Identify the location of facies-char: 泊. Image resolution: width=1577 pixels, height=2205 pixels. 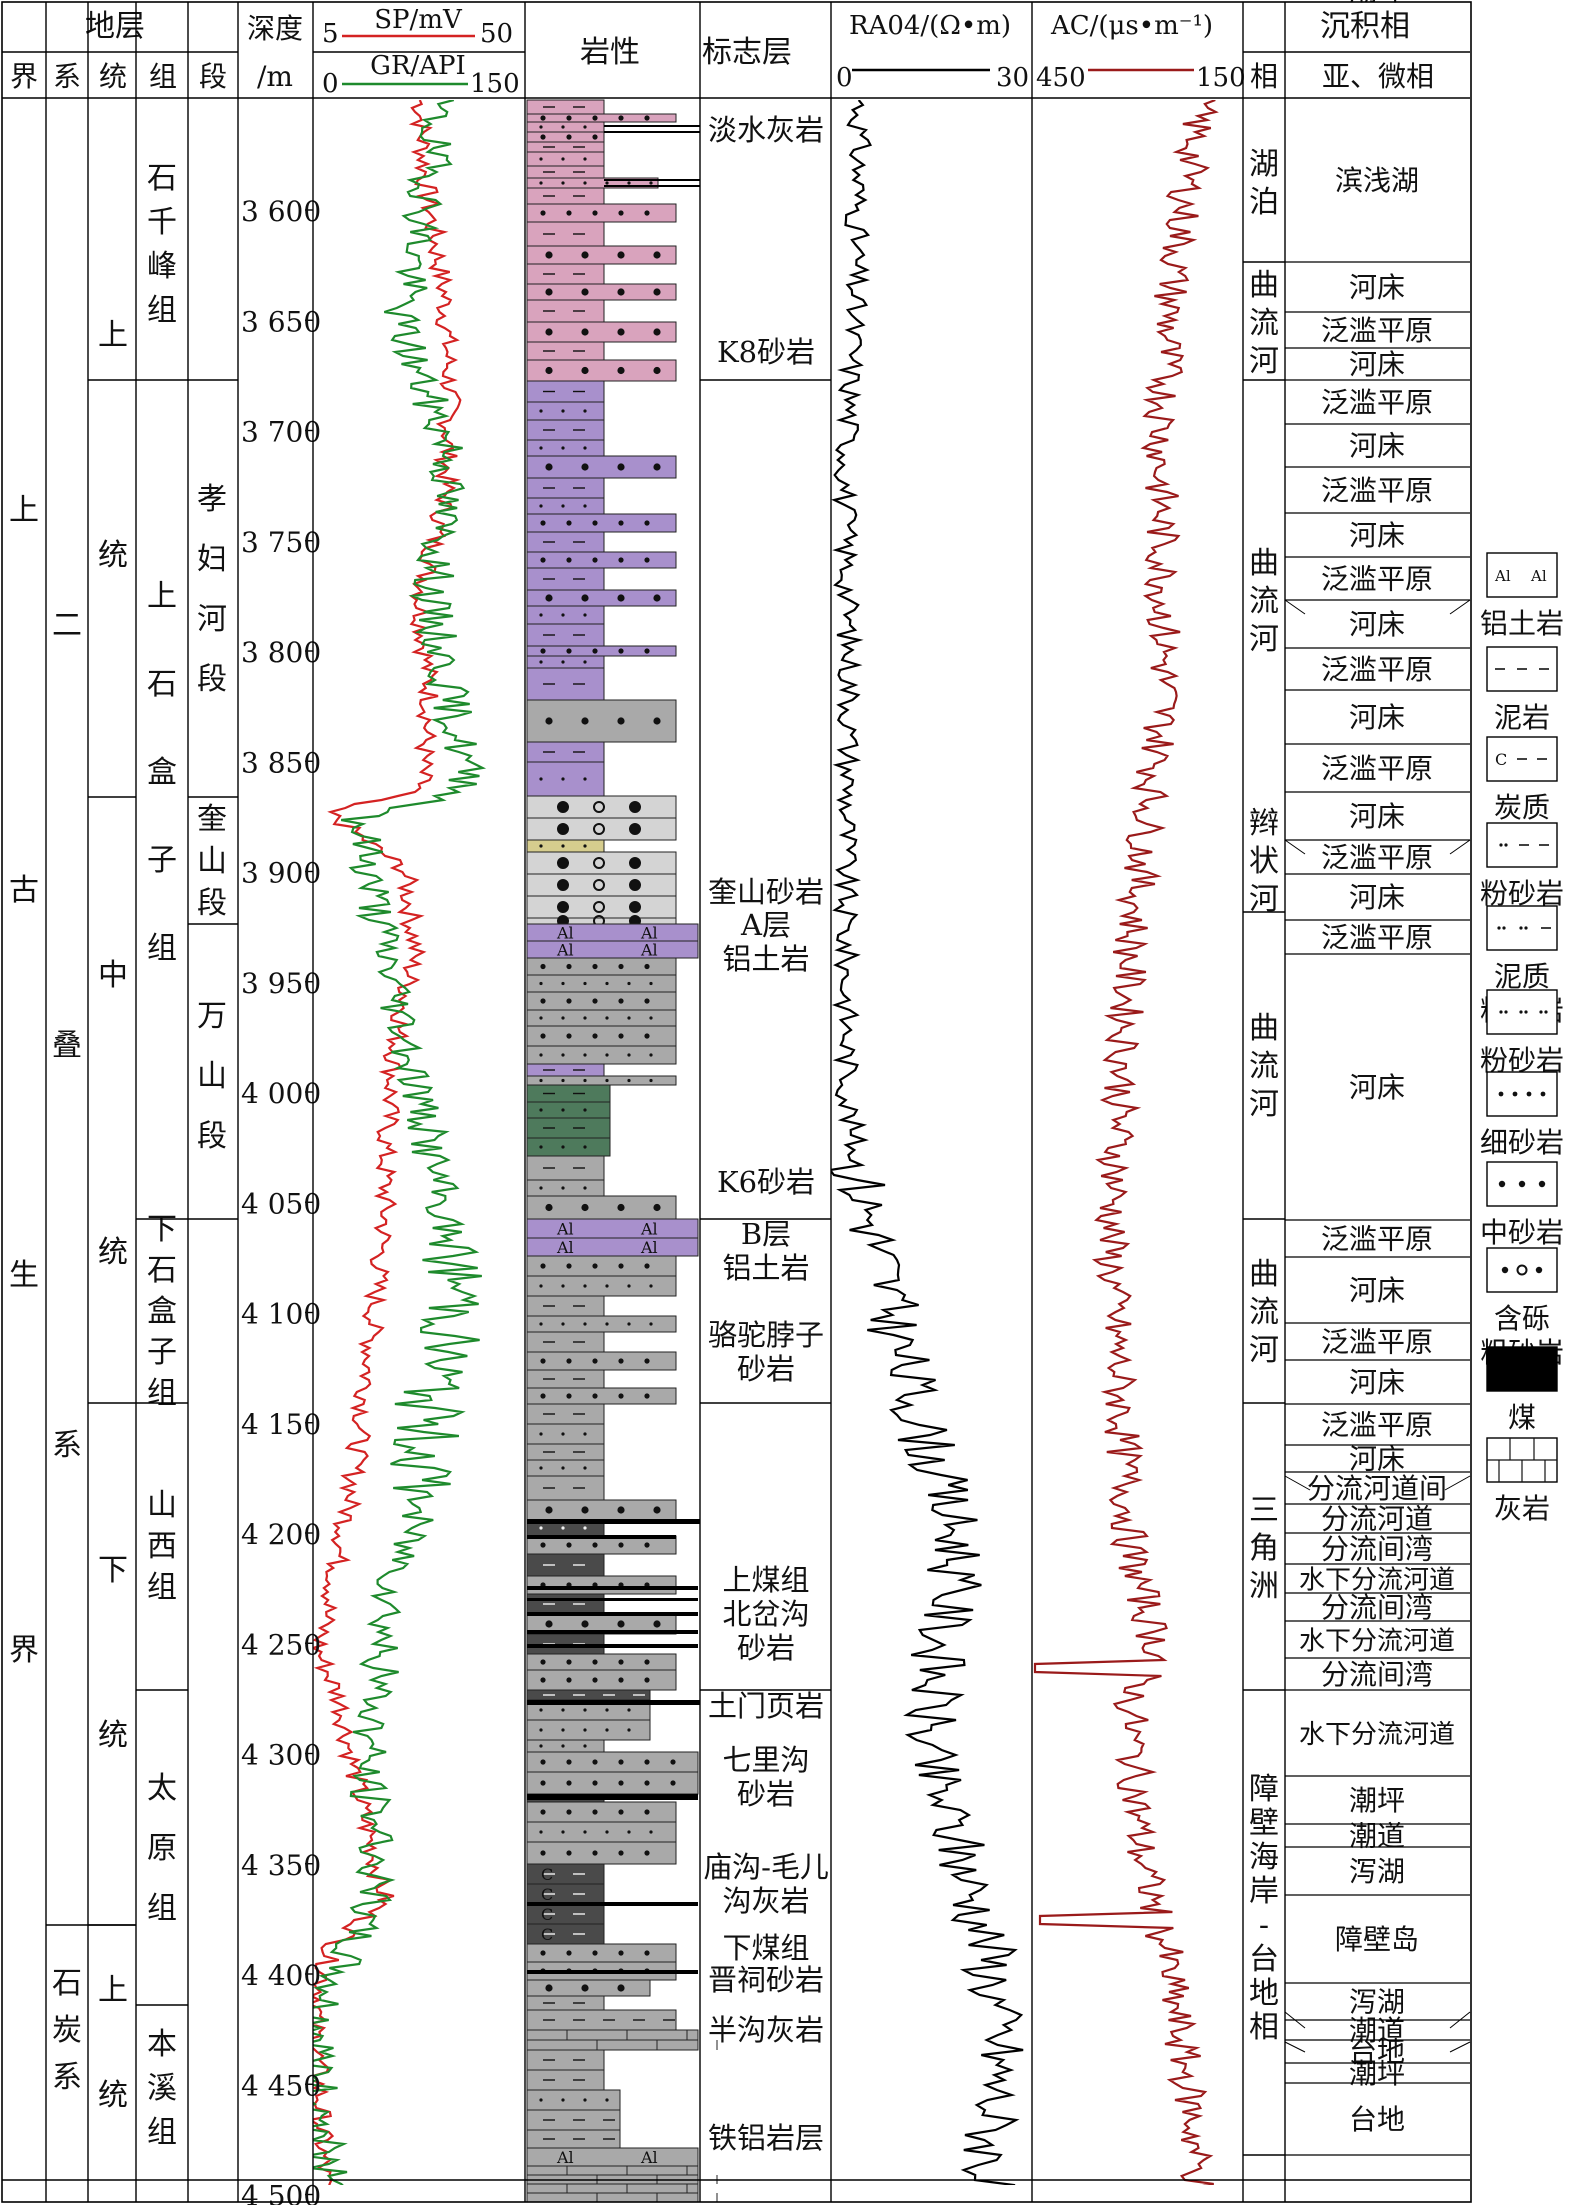
(1264, 202).